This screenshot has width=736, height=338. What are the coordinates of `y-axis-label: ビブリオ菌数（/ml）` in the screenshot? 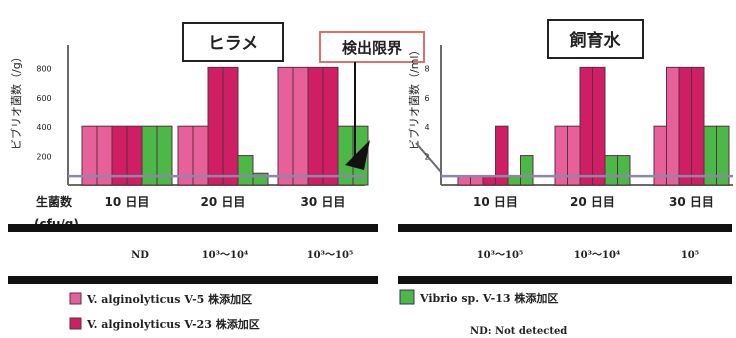 It's located at (414, 97).